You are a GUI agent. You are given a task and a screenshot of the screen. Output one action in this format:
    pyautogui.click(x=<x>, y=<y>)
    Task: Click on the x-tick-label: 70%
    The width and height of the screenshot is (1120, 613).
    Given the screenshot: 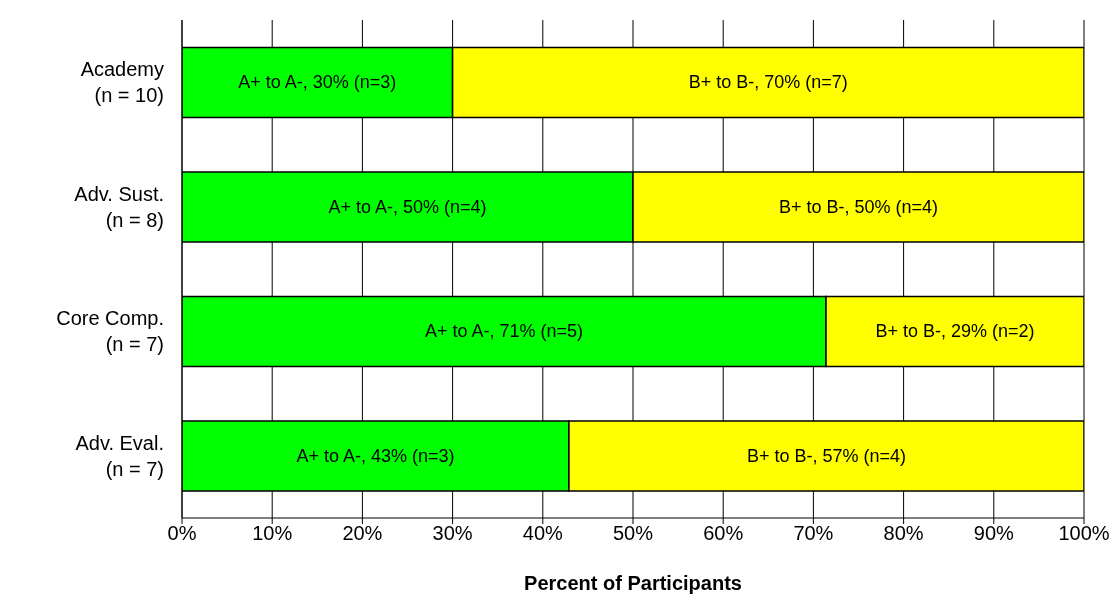 What is the action you would take?
    pyautogui.click(x=813, y=533)
    